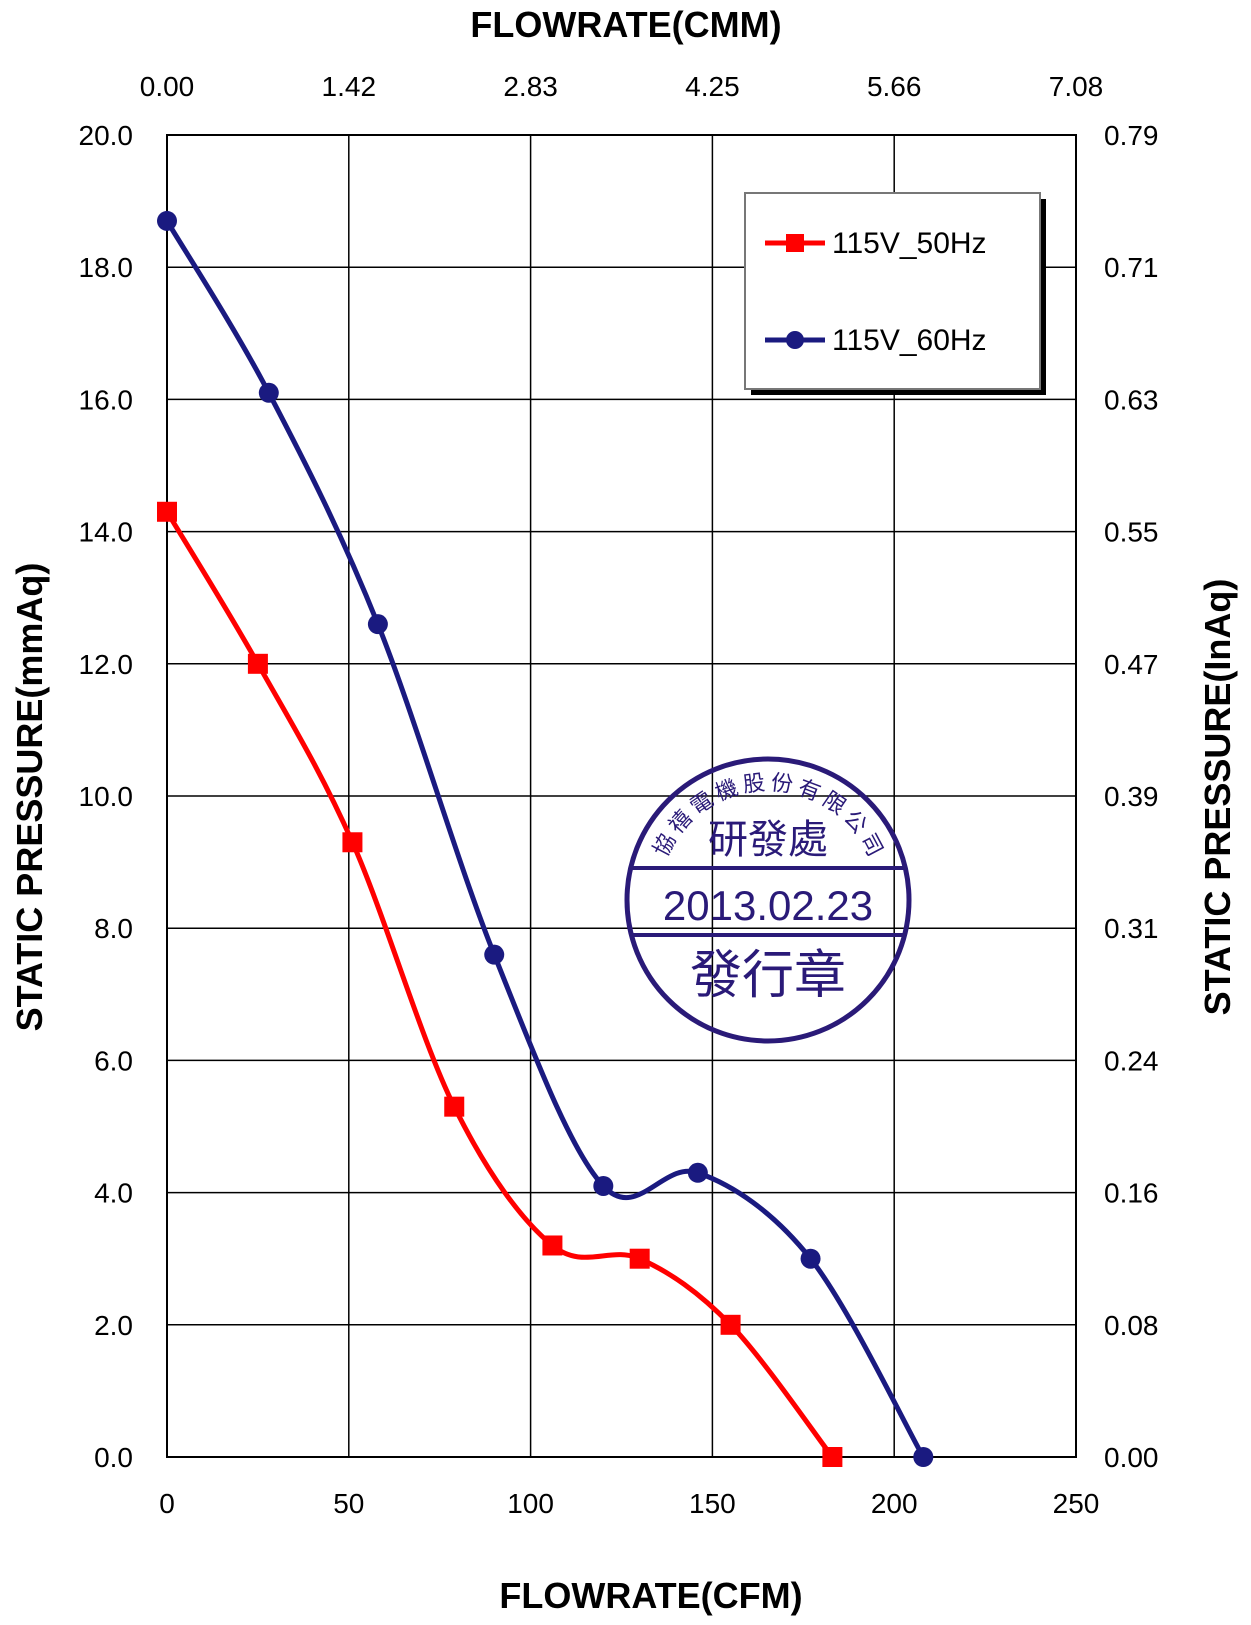  What do you see at coordinates (113, 928) in the screenshot?
I see `y-tick-label: 8.0` at bounding box center [113, 928].